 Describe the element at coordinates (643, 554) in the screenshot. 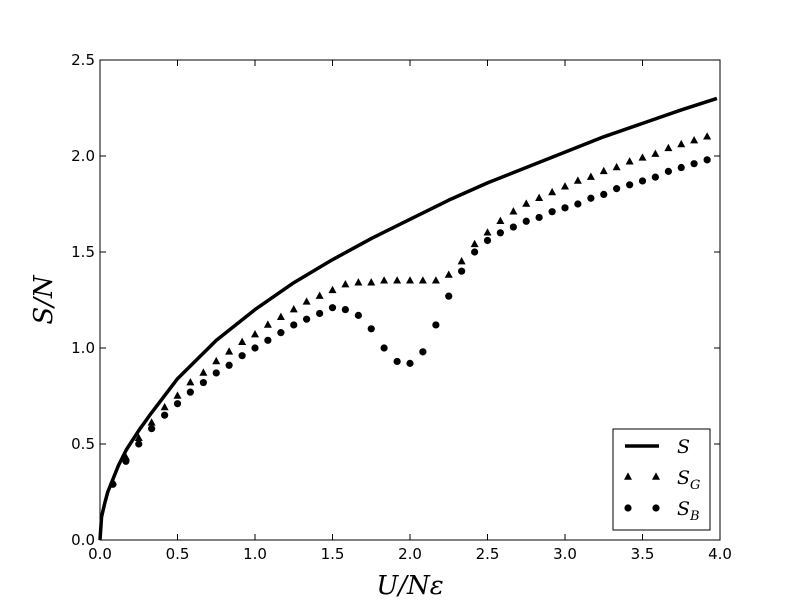

I see `x-tick-label: 3.5` at that location.